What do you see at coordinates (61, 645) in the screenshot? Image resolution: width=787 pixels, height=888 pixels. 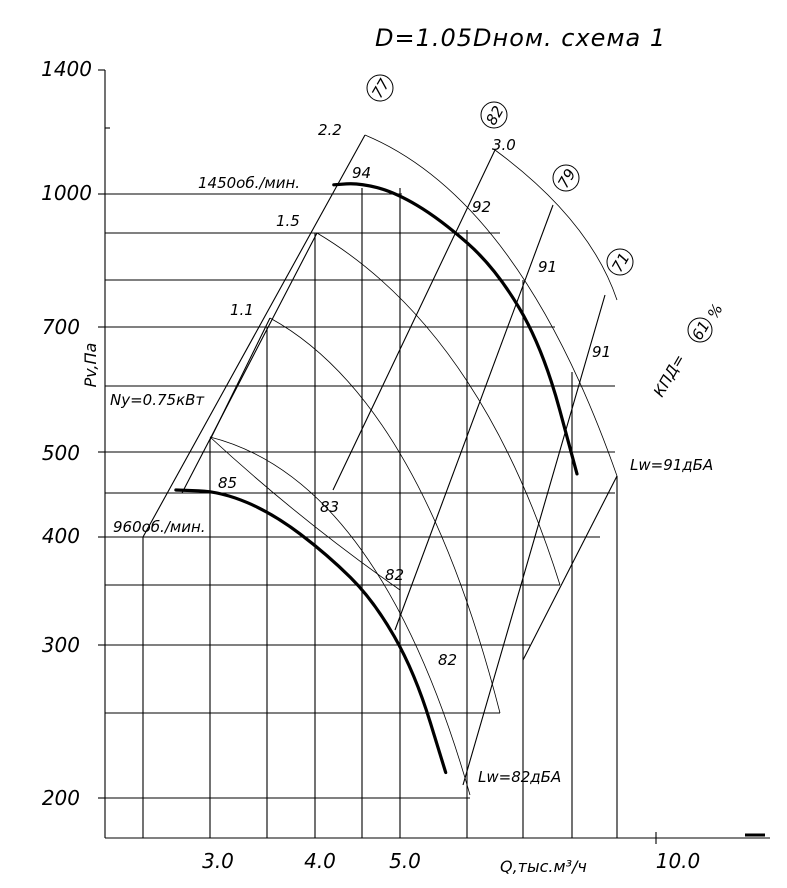 I see `y-tick-label: 300` at bounding box center [61, 645].